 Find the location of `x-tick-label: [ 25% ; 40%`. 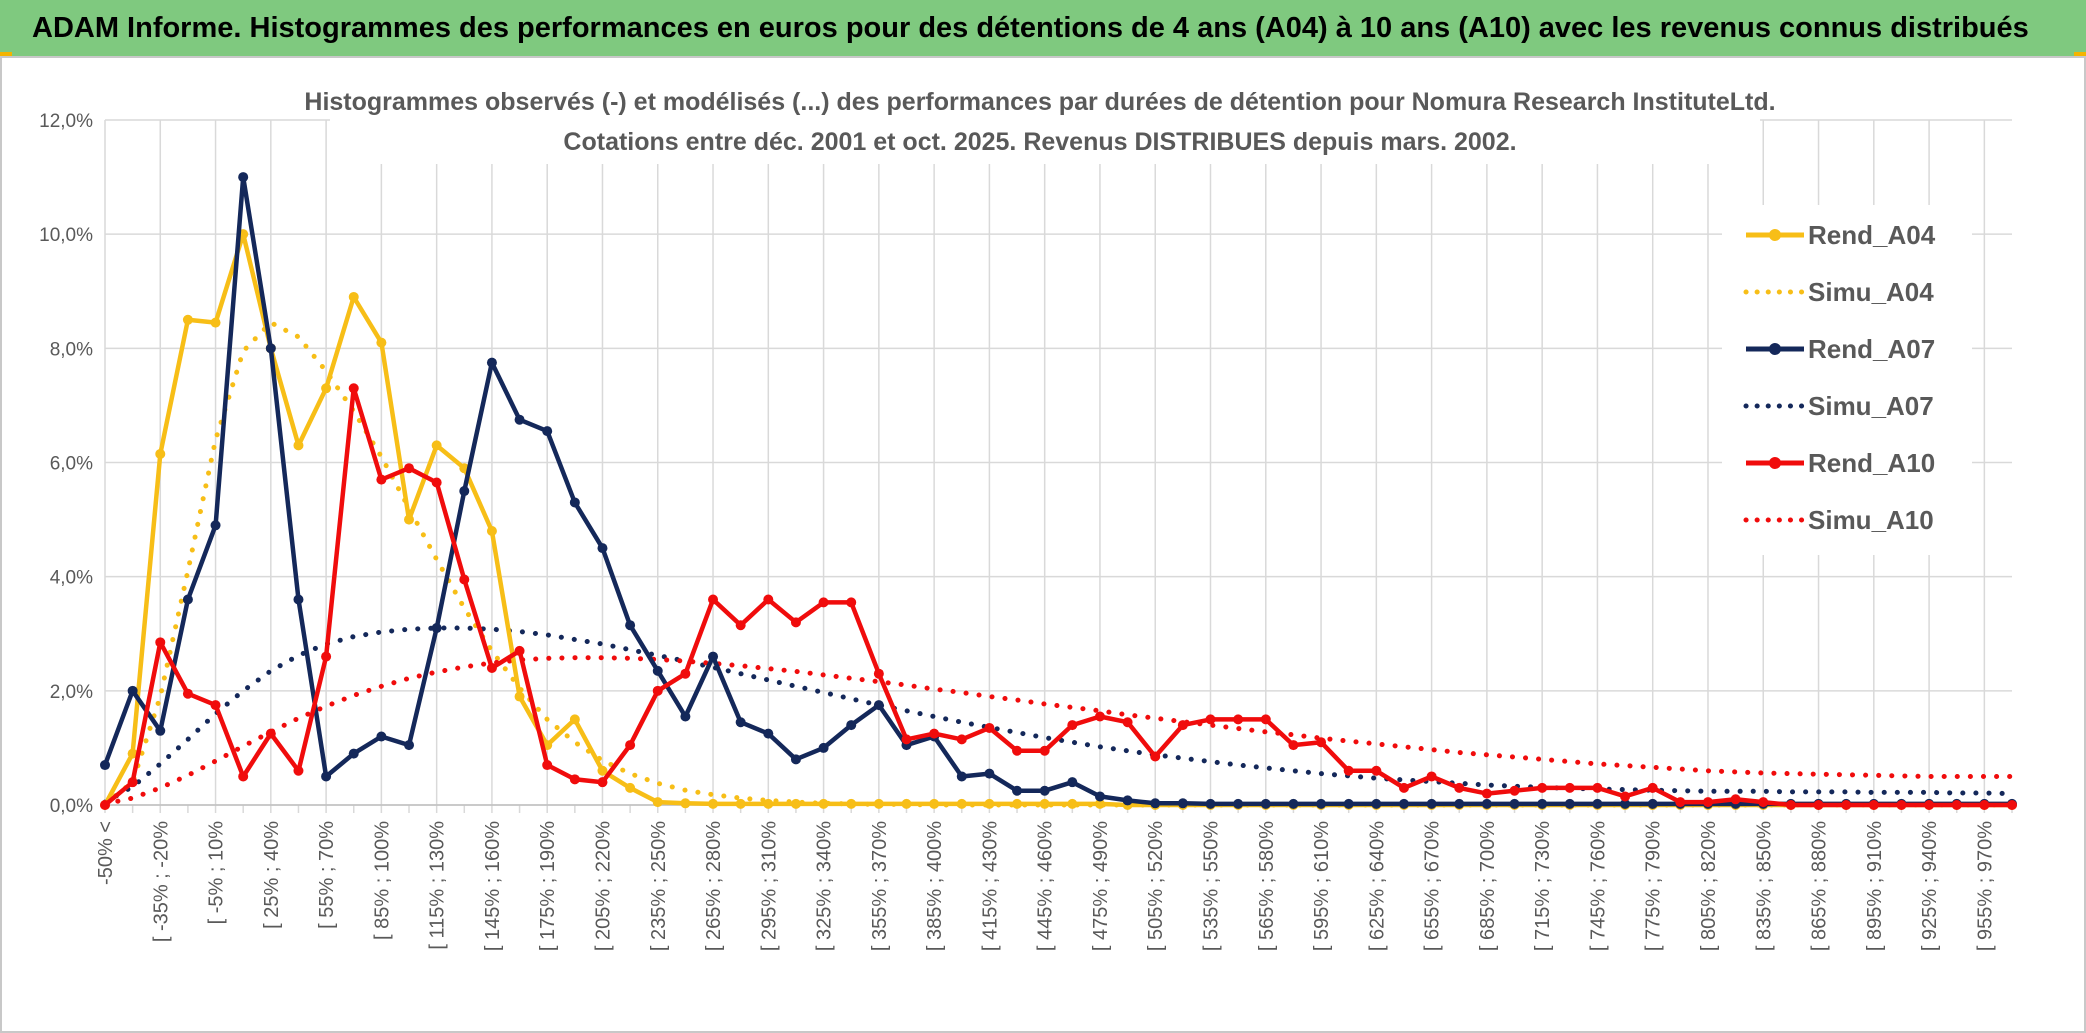

x-tick-label: [ 25% ; 40% is located at coordinates (272, 875).